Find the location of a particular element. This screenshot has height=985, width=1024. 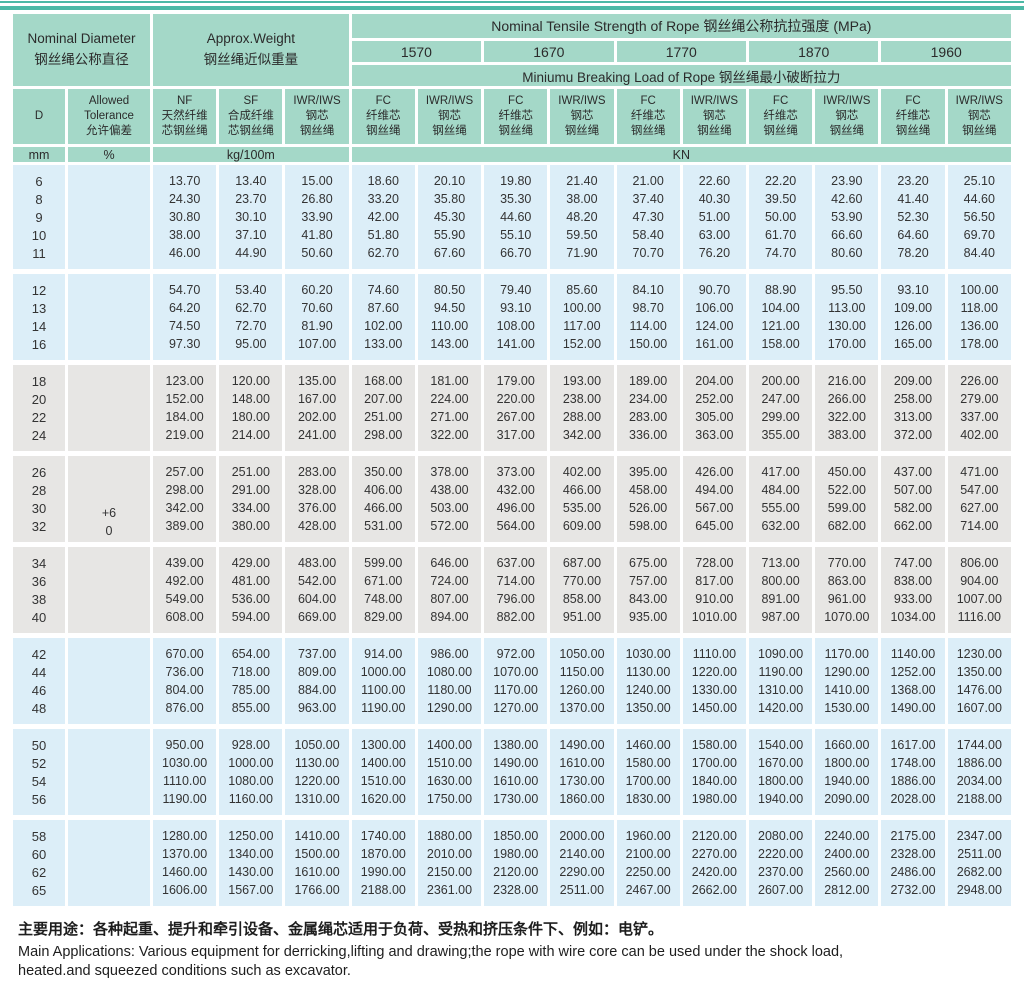

group-gap is located at coordinates (512, 453).